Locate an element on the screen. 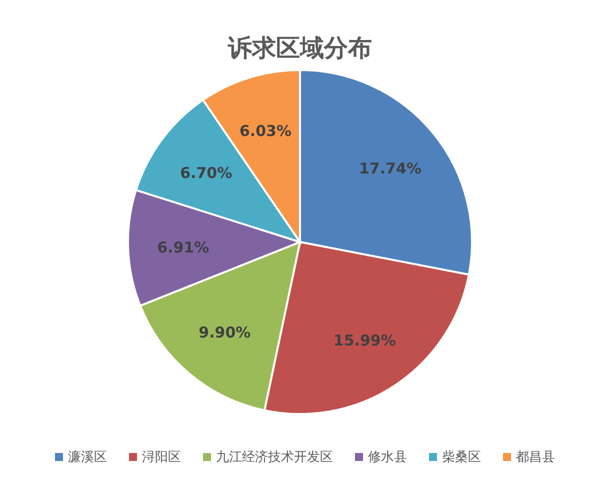 The image size is (610, 479). data-label: 15.99% is located at coordinates (364, 340).